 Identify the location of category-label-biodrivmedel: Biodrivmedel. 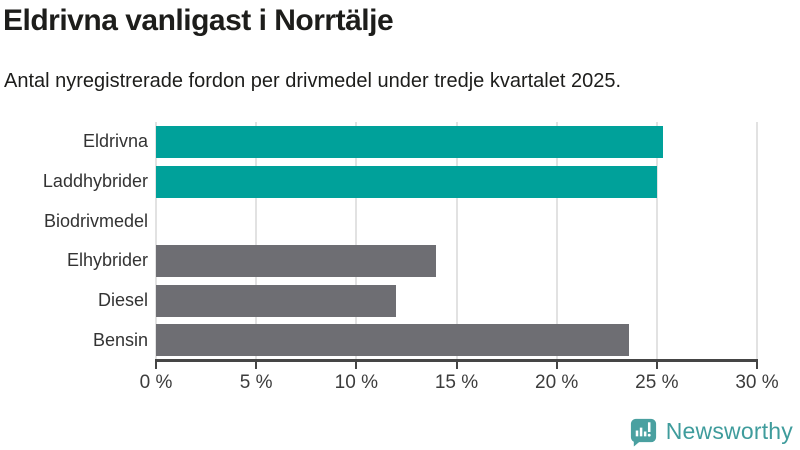
(95, 220).